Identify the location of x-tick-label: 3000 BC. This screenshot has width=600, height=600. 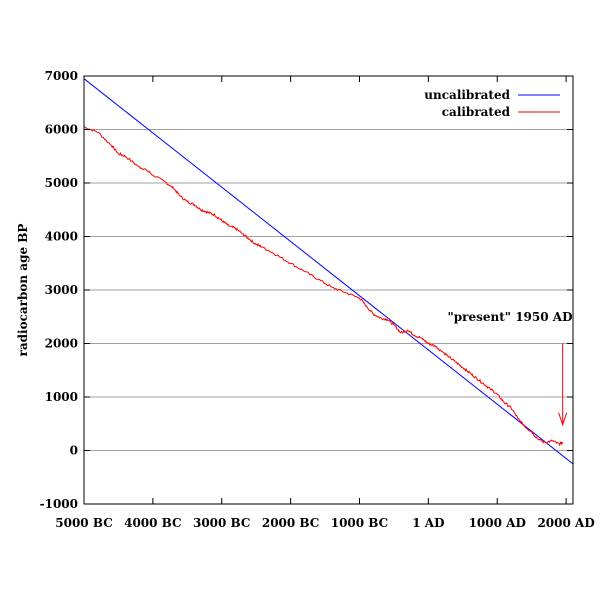
(222, 523).